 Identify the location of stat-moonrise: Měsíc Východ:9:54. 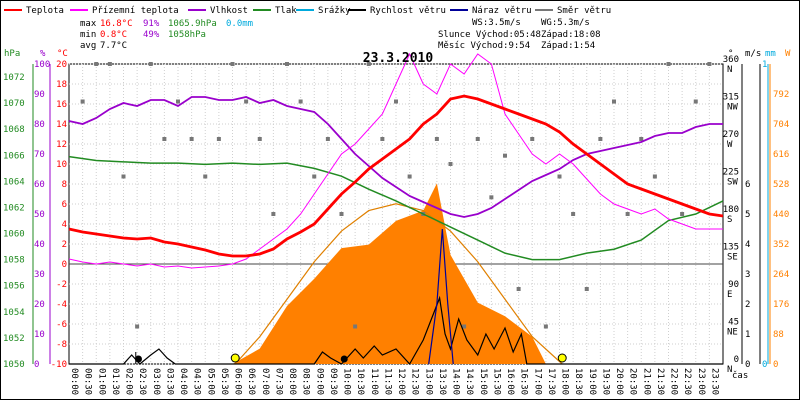
(484, 46).